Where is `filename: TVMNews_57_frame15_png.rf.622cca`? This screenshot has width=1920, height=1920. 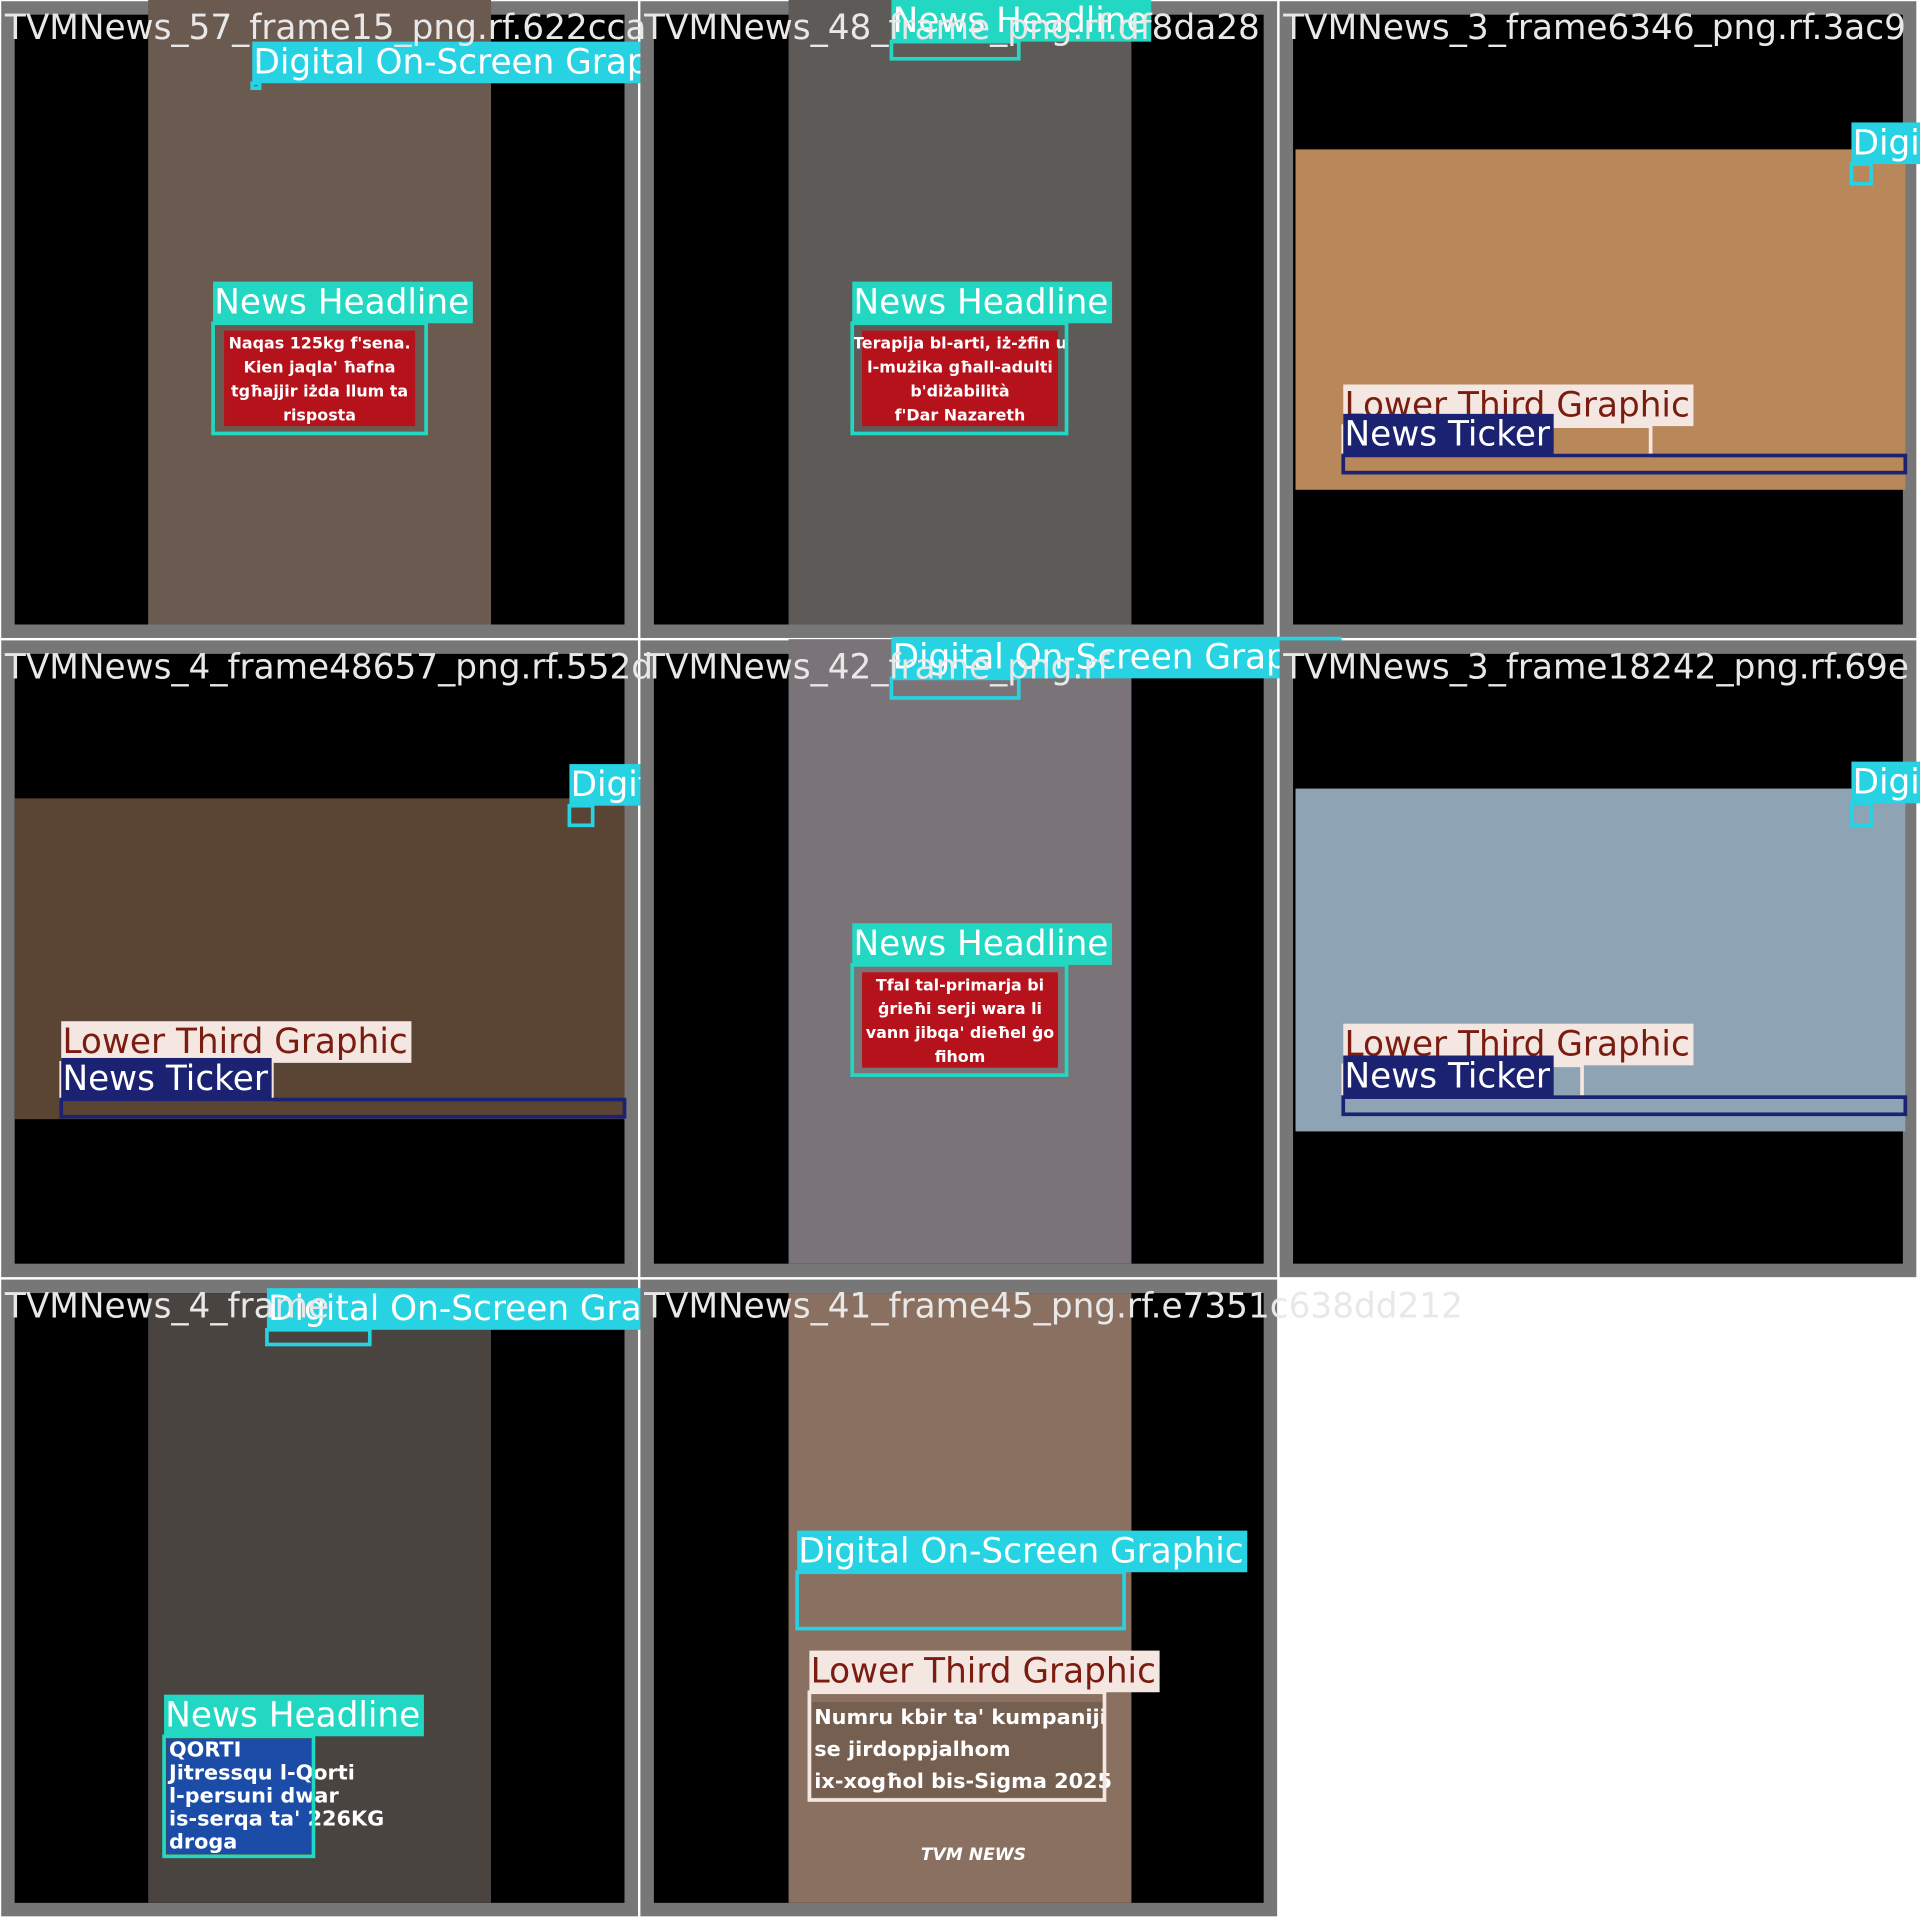
filename: TVMNews_57_frame15_png.rf.622cca is located at coordinates (325, 28).